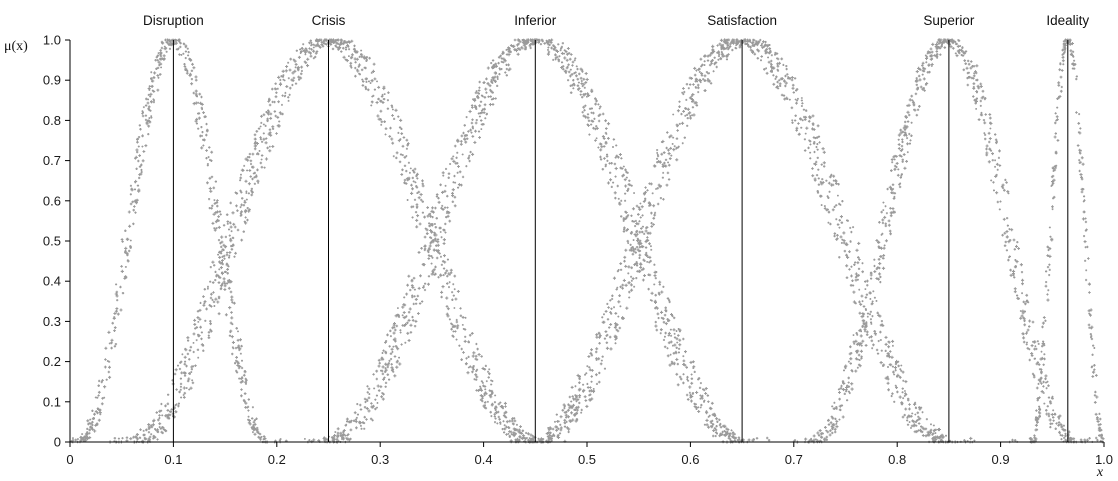 The image size is (1118, 481). I want to click on x-tick-label: 0.9, so click(1001, 459).